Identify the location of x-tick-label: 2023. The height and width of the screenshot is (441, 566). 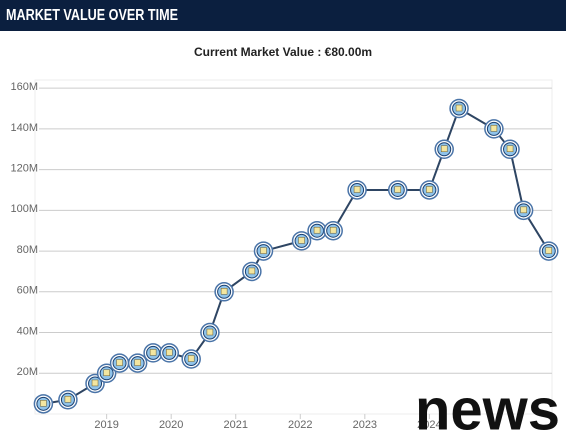
(365, 425).